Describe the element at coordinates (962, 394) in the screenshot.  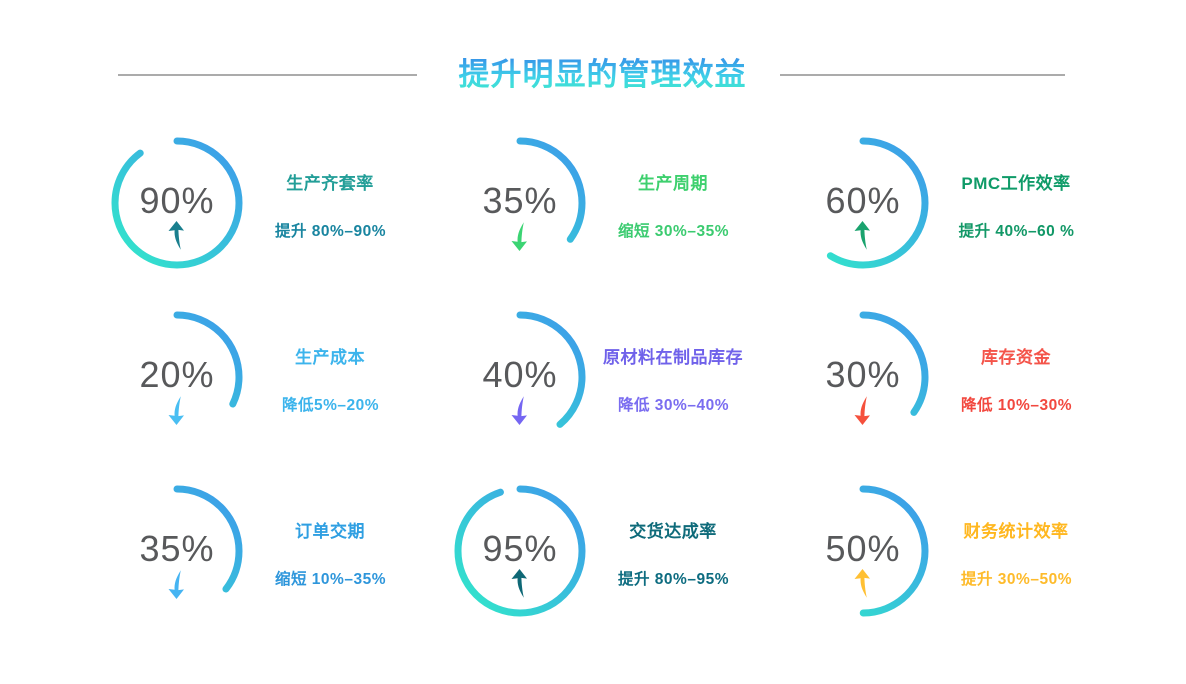
I see `gauge-card: 30% 库存资金 降低 10%–30%` at that location.